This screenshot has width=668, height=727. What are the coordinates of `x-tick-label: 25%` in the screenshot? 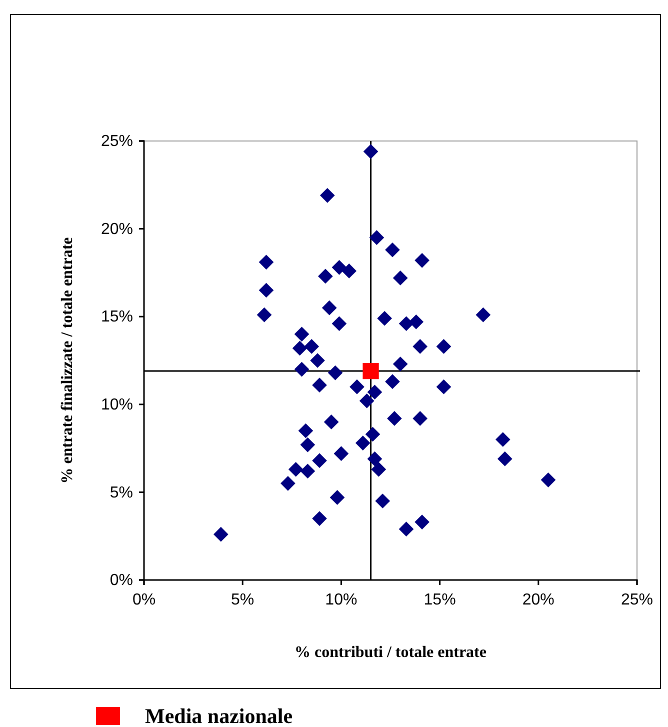 It's located at (637, 599).